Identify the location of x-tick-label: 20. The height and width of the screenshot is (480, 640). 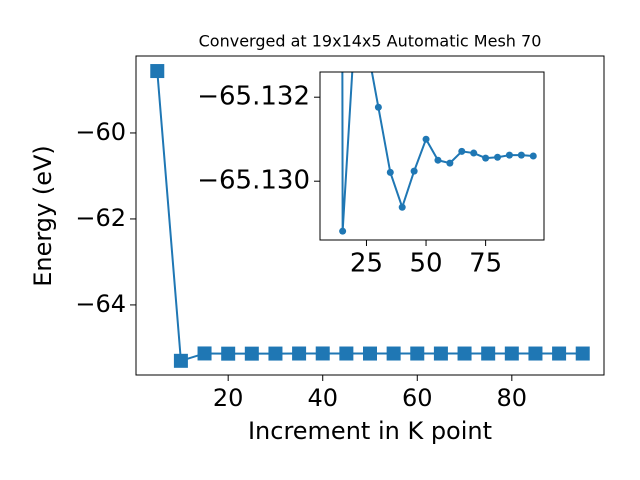
(228, 398).